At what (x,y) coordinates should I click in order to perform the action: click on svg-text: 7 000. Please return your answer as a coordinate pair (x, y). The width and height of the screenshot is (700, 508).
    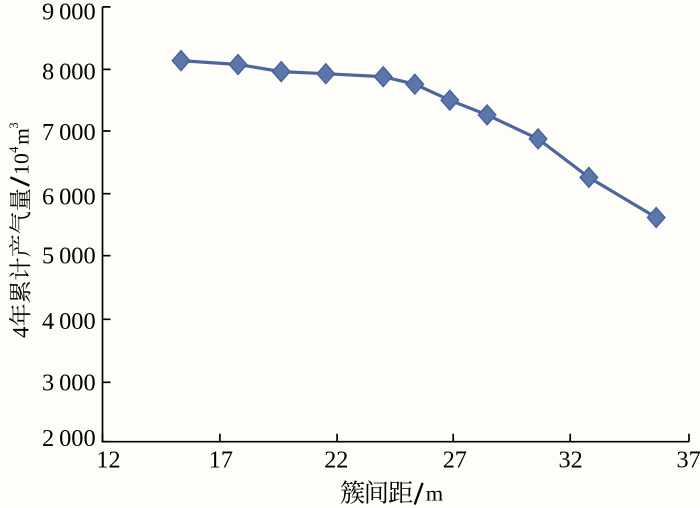
    Looking at the image, I should click on (69, 132).